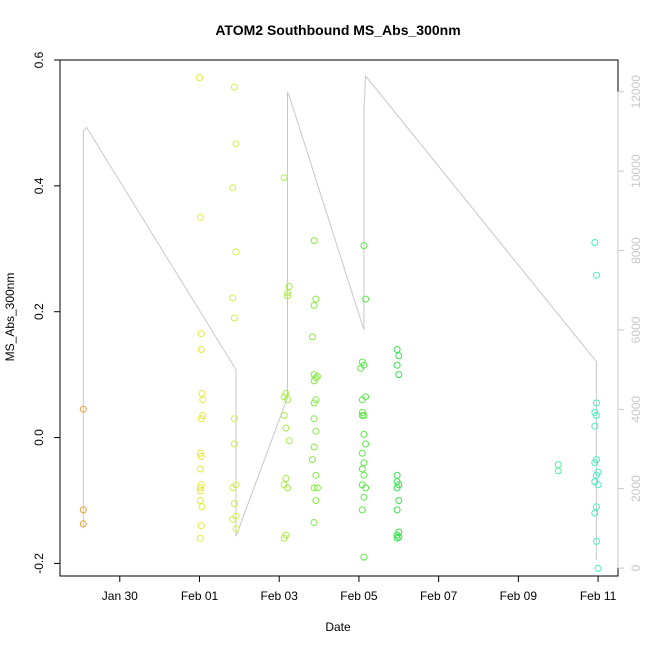 Image resolution: width=650 pixels, height=650 pixels. Describe the element at coordinates (337, 30) in the screenshot. I see `chart-title: ATOM2 Southbound MS_Abs_300nm` at that location.